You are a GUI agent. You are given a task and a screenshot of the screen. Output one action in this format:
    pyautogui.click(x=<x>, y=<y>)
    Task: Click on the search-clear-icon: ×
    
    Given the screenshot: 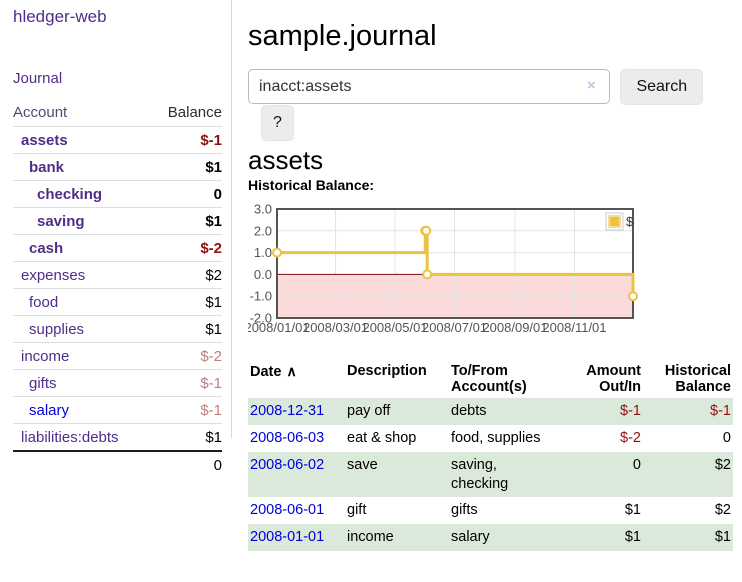 What is the action you would take?
    pyautogui.click(x=591, y=85)
    